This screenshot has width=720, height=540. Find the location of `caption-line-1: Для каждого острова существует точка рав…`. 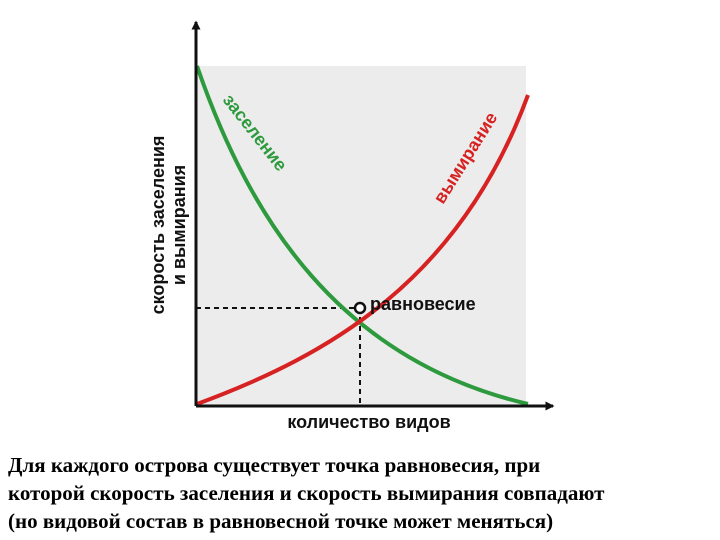

caption-line-1: Для каждого острова существует точка рав… is located at coordinates (274, 465).